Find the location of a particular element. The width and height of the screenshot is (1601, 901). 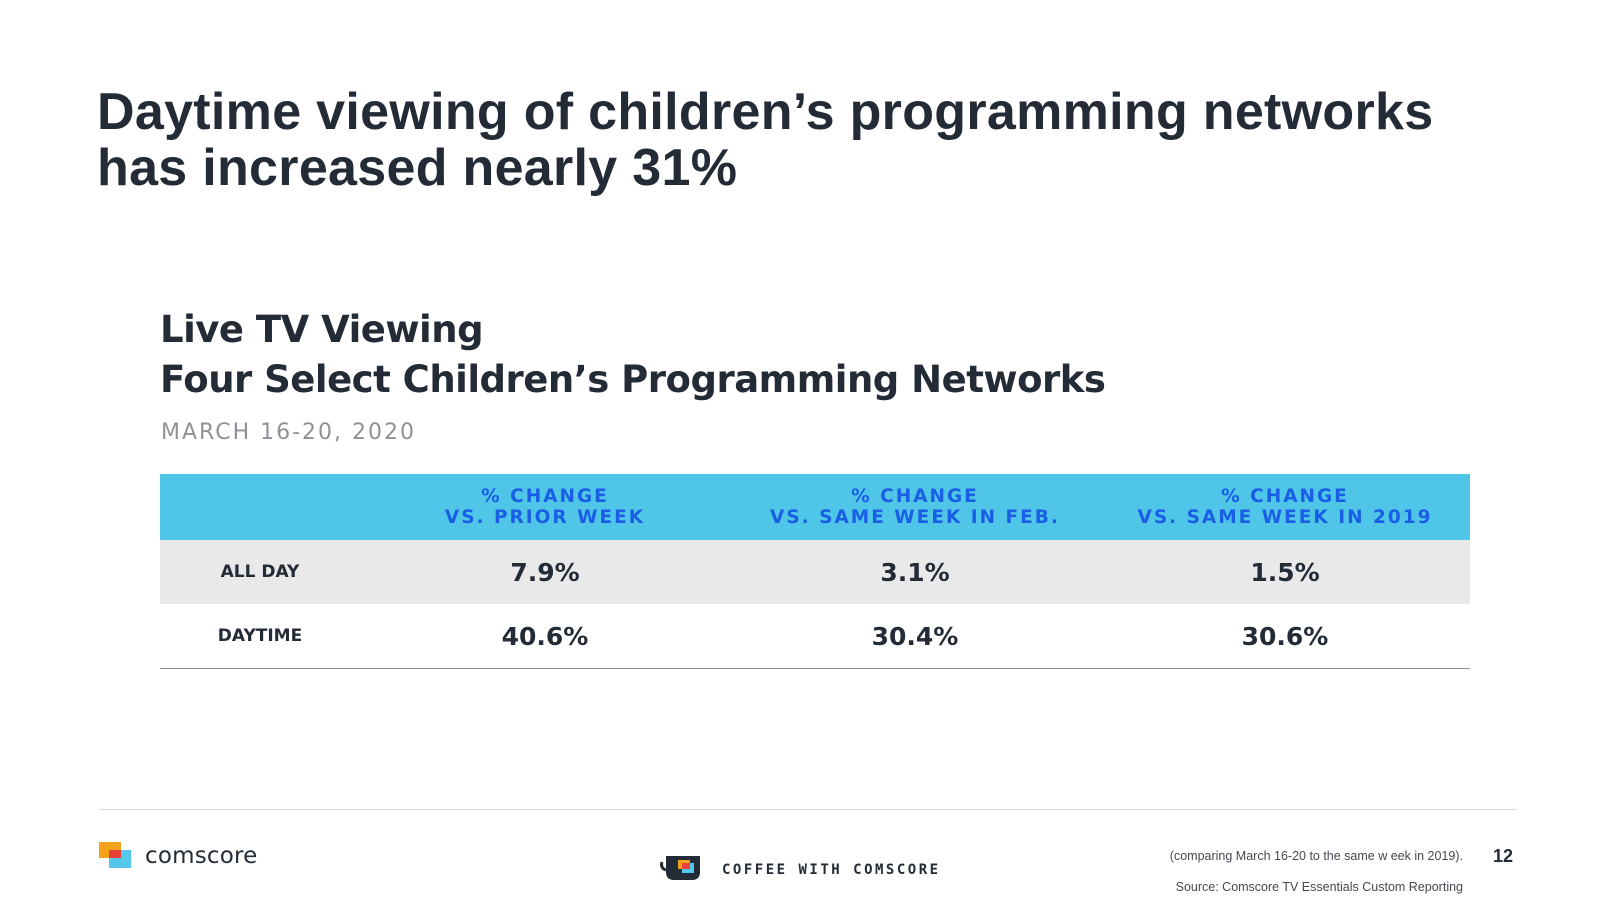

page-title-line-2: has increased nearly 31% is located at coordinates (417, 168).